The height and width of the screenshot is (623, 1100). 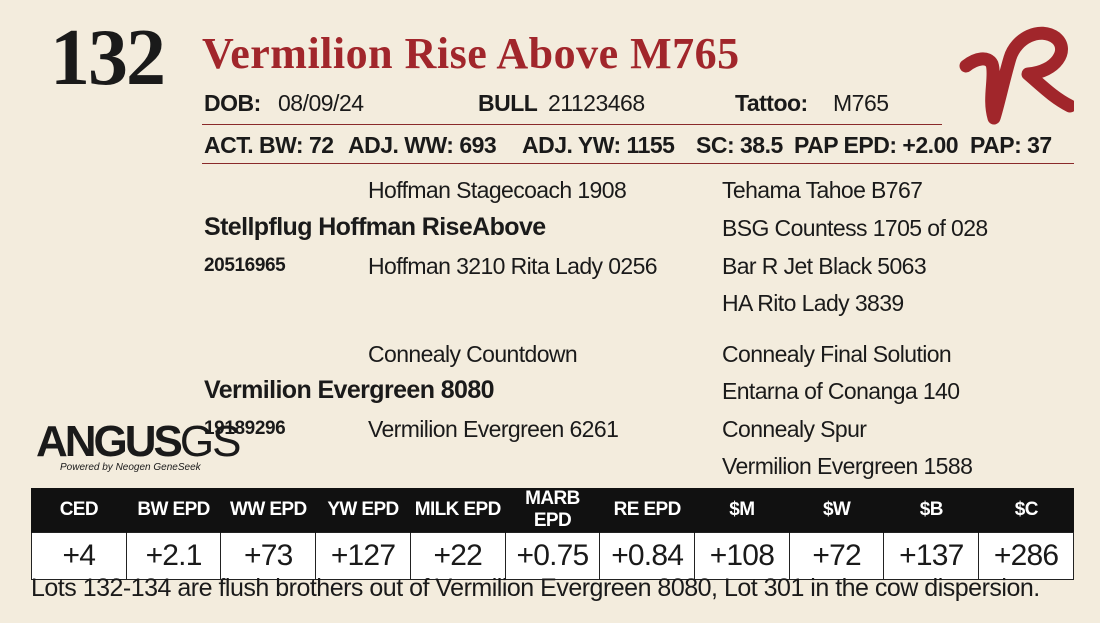 I want to click on sire-dam: Hoffman 3210 Rita Lady 0256, so click(x=513, y=266).